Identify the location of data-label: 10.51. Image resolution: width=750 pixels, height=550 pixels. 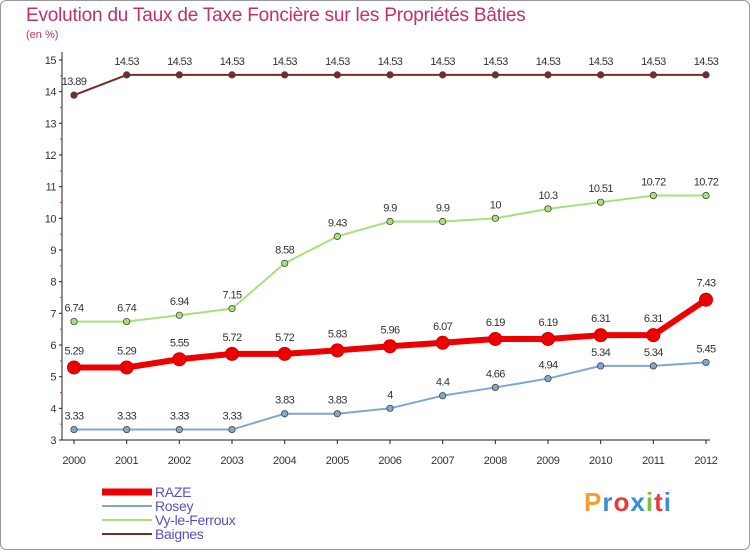
(600, 189).